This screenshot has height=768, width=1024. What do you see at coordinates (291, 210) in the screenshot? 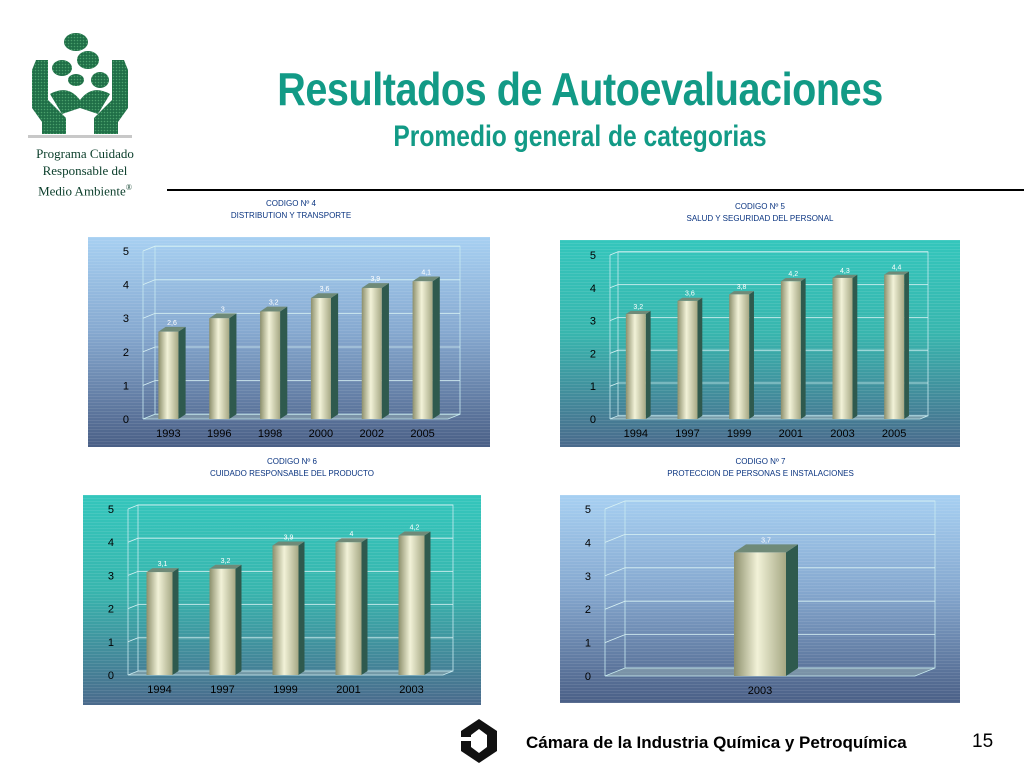
I see `chart-1-caption: CODIGO Nº 4 DISTRIBUTION Y TRANSPORTE` at bounding box center [291, 210].